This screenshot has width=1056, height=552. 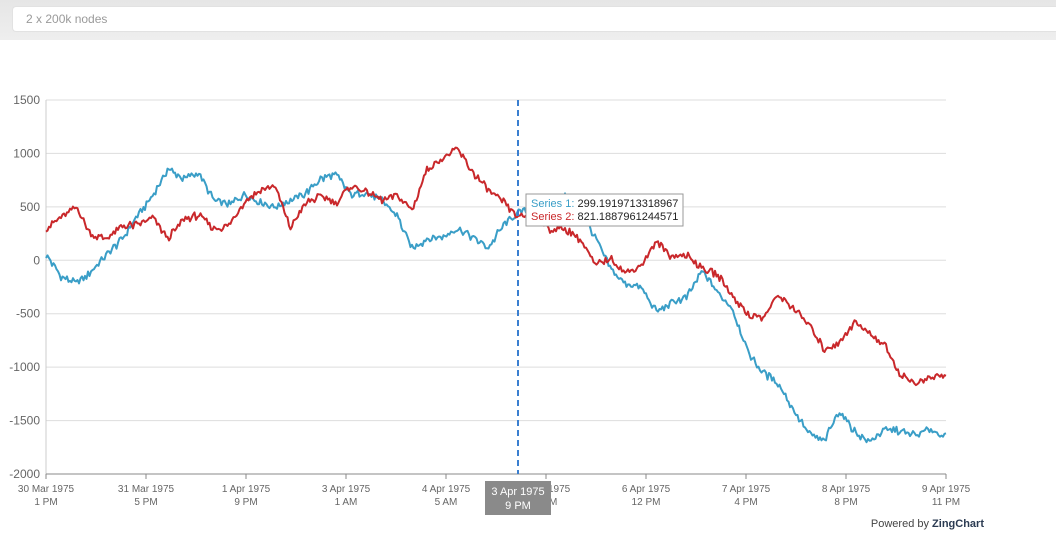 I want to click on tooltip-value: 821.1887961244571, so click(x=627, y=217).